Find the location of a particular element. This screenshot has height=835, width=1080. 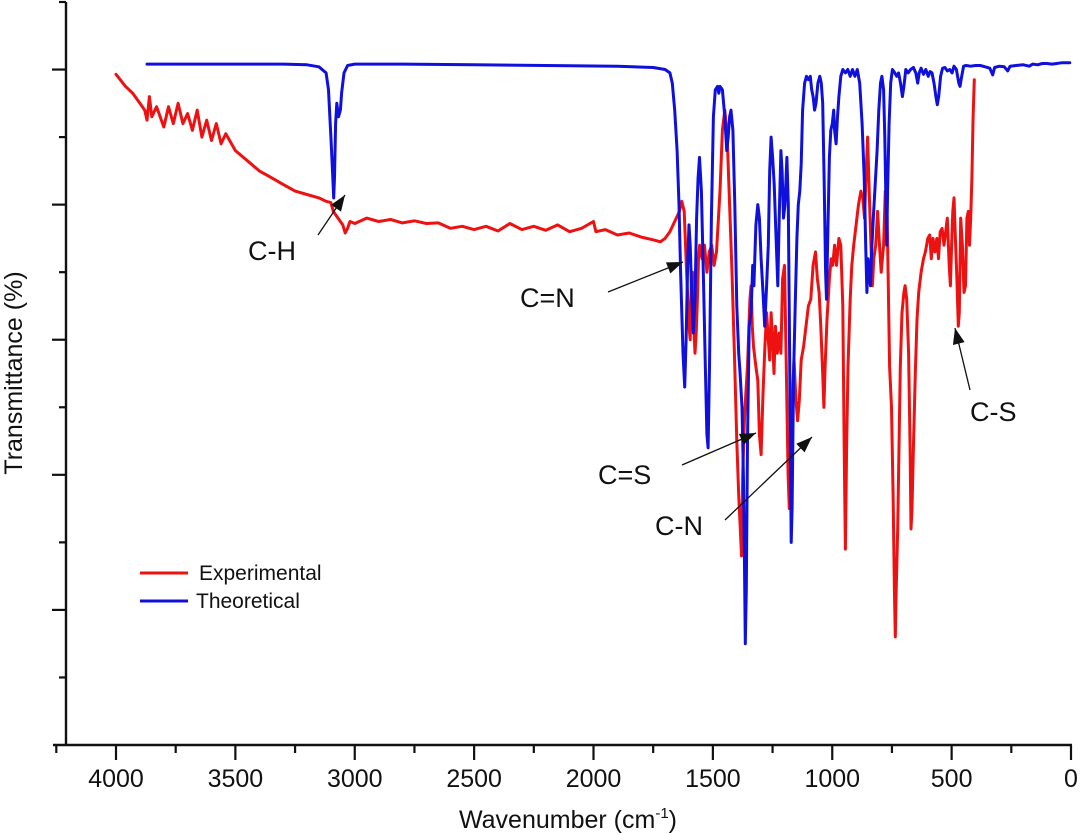

annotation-label-ch: C-H is located at coordinates (272, 251).